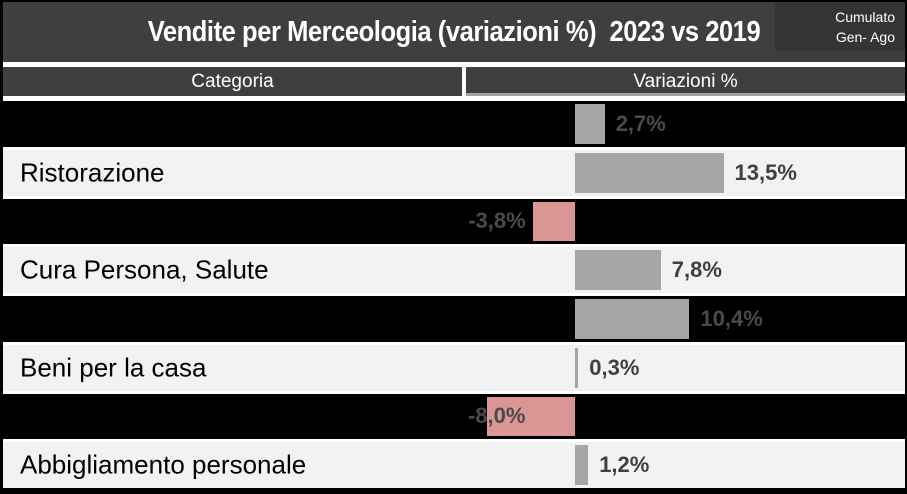 The image size is (907, 494). I want to click on value-label: 0,3%, so click(614, 367).